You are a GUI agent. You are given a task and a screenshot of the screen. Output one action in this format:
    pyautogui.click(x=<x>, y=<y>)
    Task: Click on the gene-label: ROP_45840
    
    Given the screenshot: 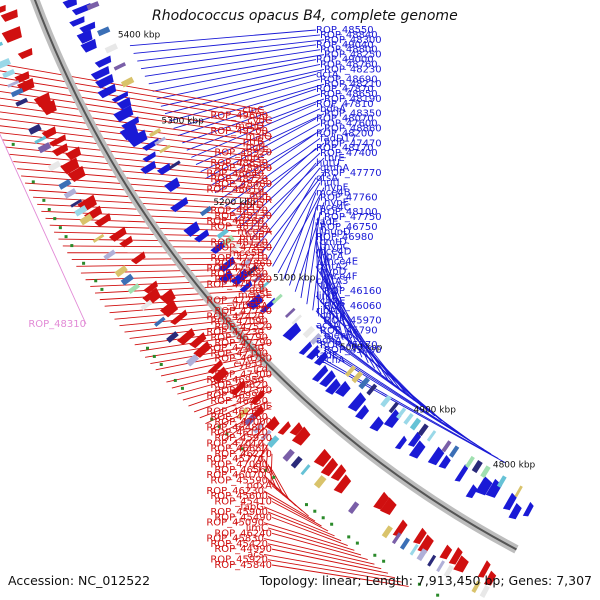 What is the action you would take?
    pyautogui.click(x=243, y=565)
    